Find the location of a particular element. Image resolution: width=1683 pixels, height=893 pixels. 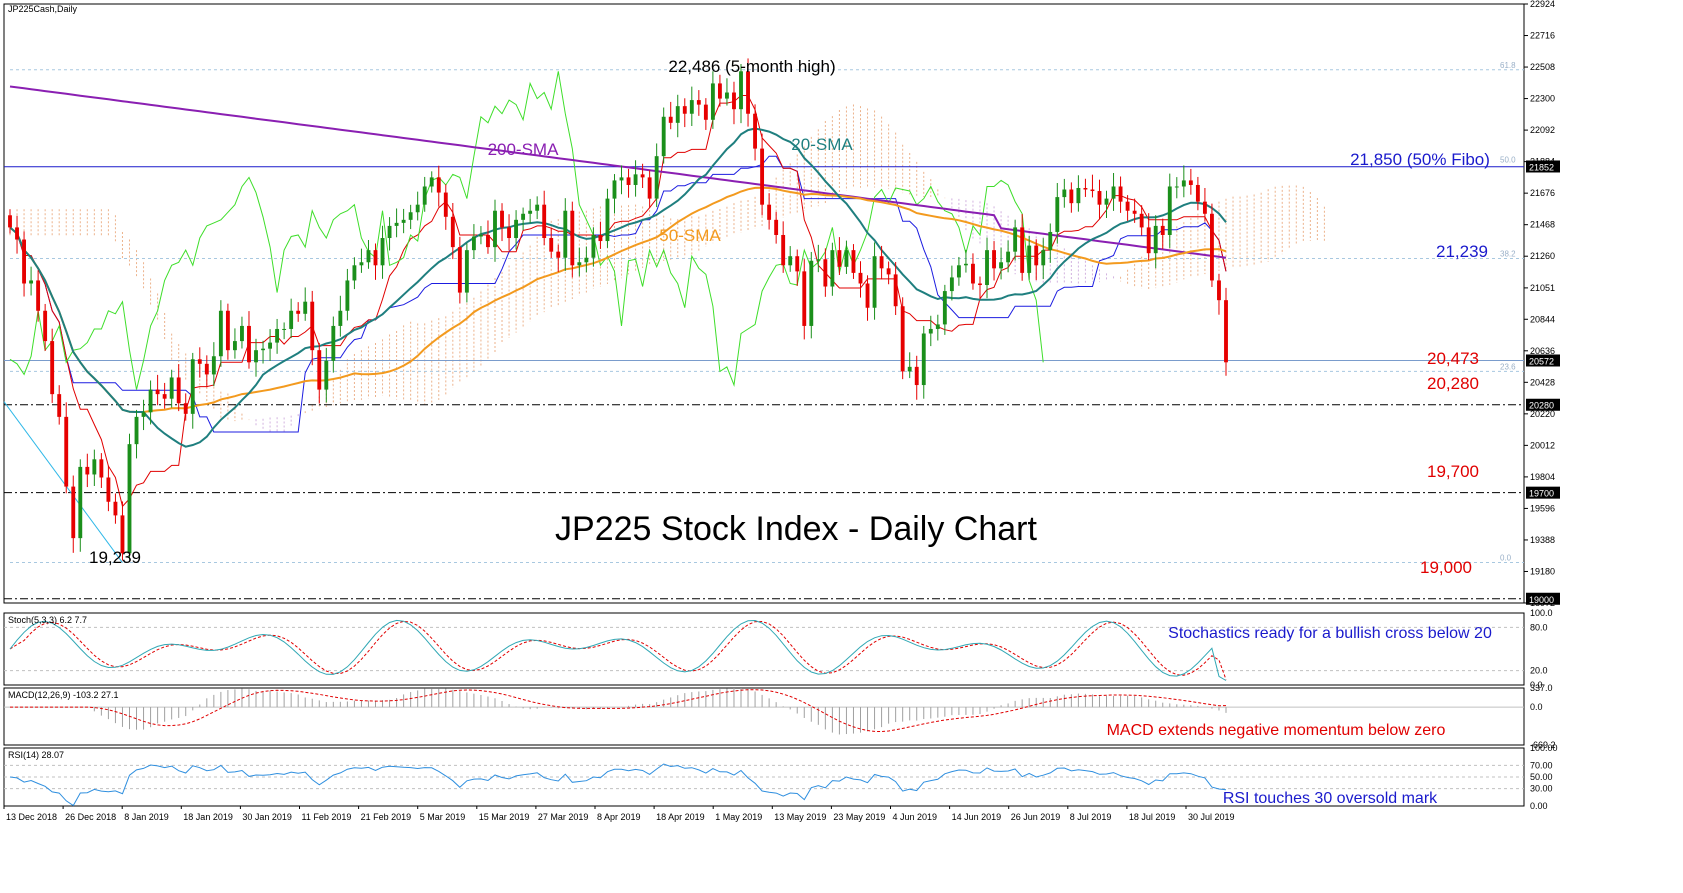

y-tick-label: 21051 is located at coordinates (1542, 288).